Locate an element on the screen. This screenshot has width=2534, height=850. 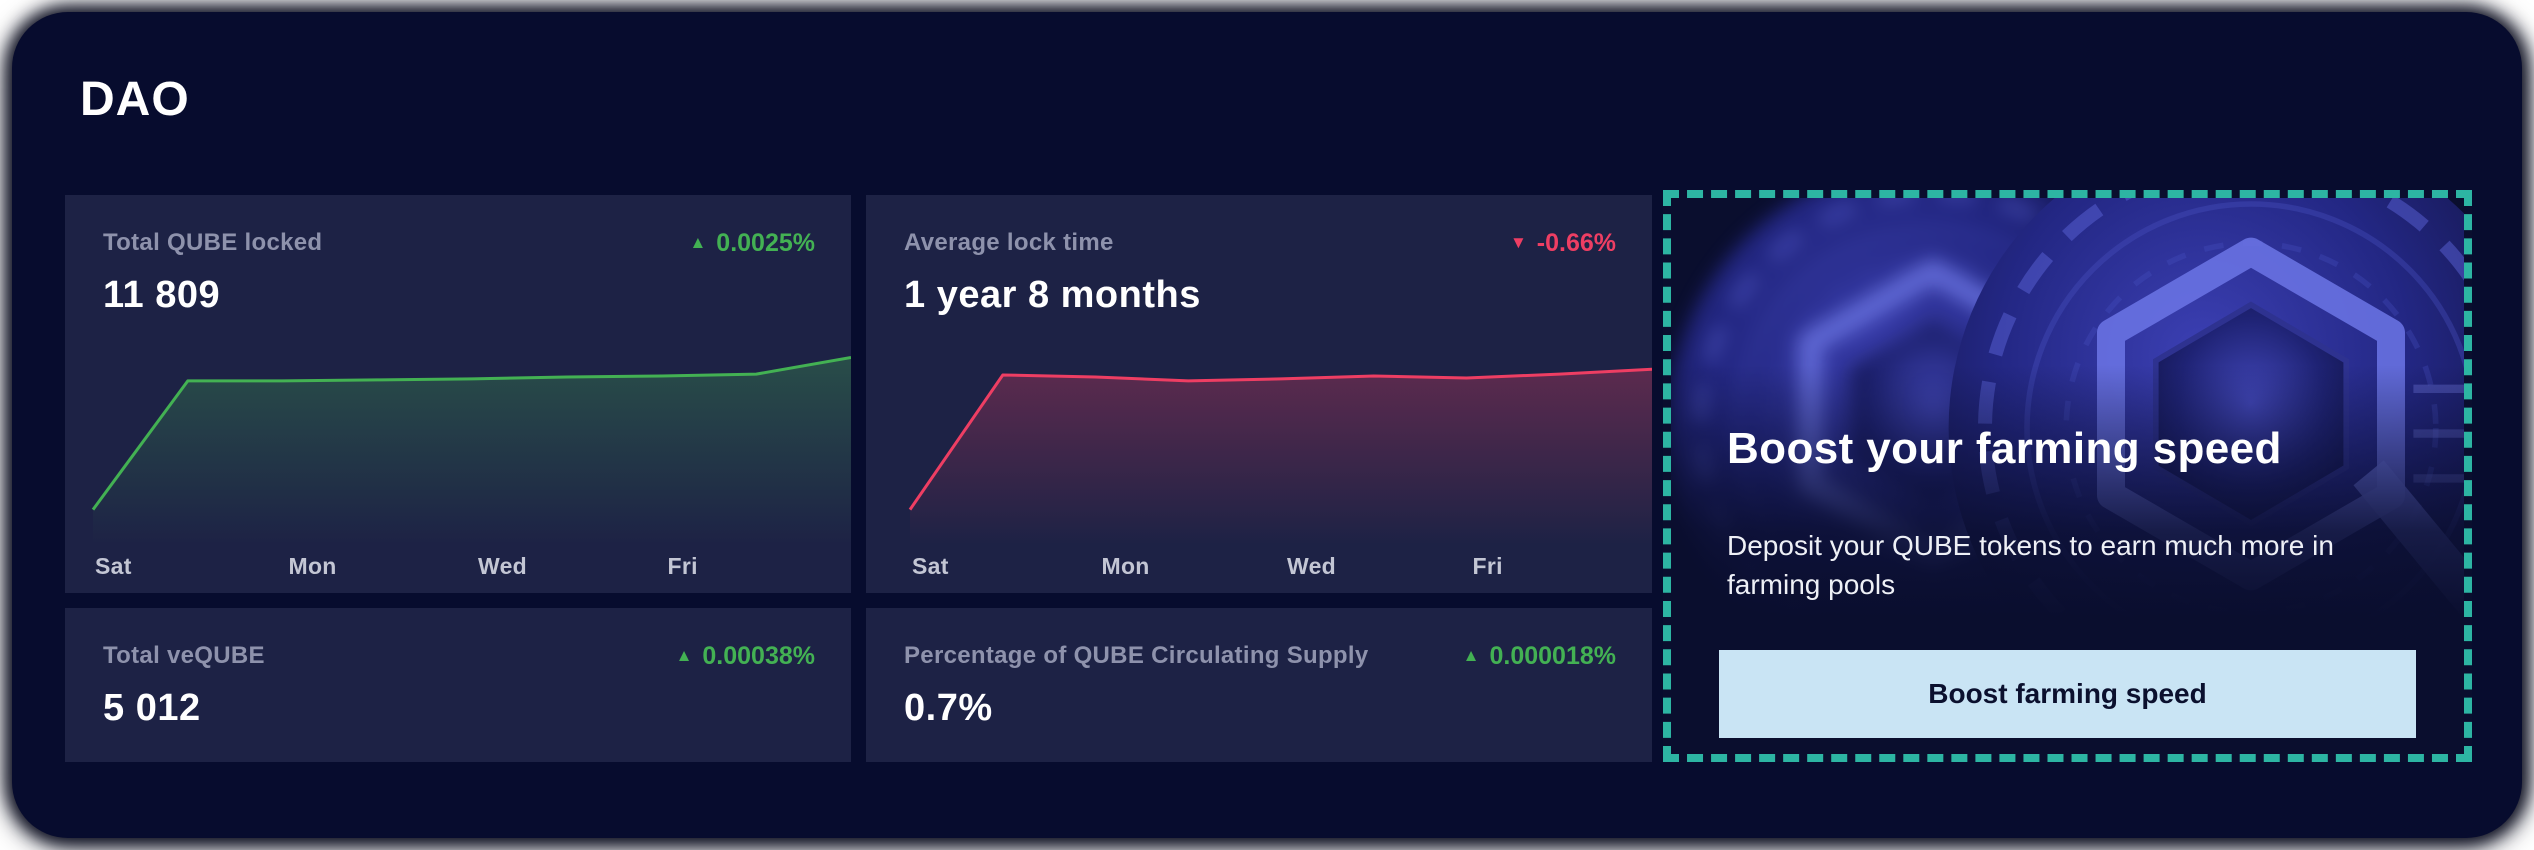
total-qube-locked-chart is located at coordinates (471, 450).